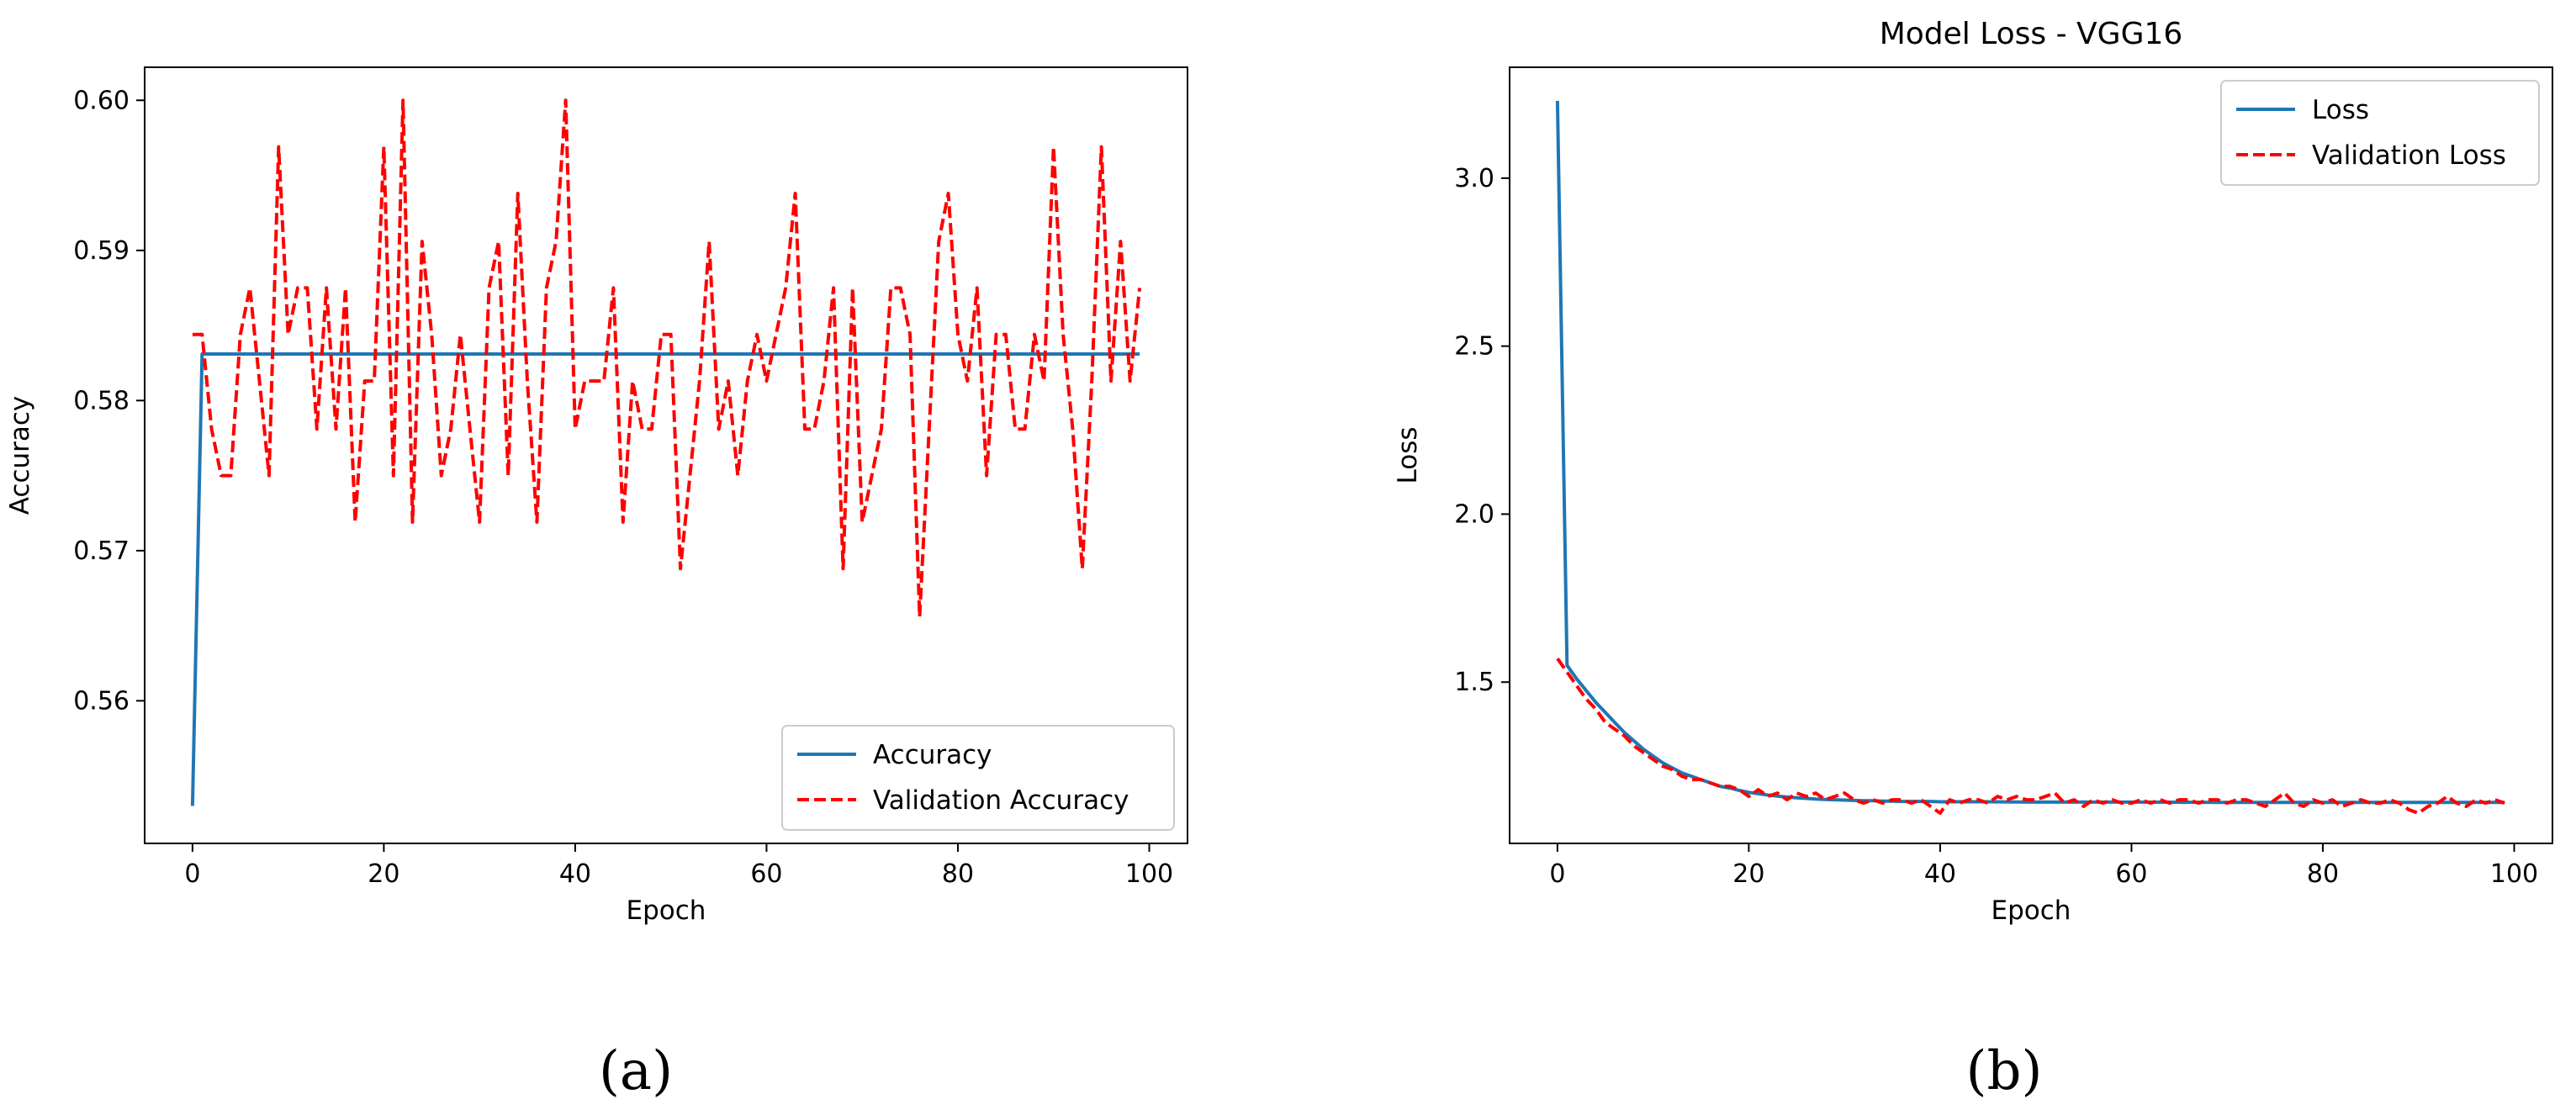 Image resolution: width=2576 pixels, height=1115 pixels. What do you see at coordinates (766, 874) in the screenshot?
I see `acc-xtick-label: 60` at bounding box center [766, 874].